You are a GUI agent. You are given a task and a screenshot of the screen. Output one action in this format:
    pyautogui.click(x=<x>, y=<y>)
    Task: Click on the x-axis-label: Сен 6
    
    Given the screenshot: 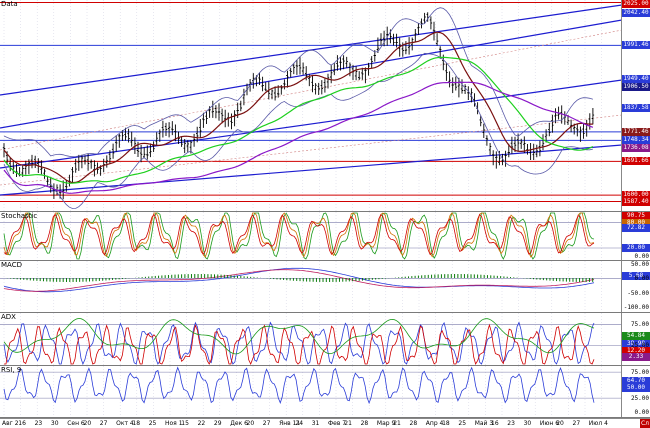 What is the action you would take?
    pyautogui.click(x=76, y=423)
    